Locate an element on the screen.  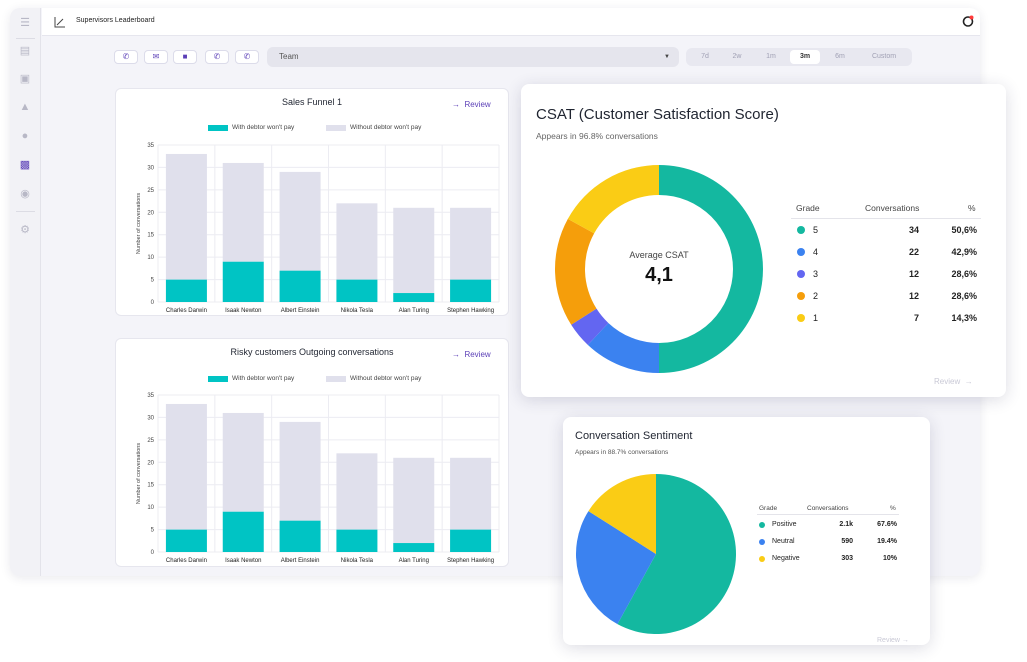
csat-subtitle: Appears in 96.8% conversations is located at coordinates (597, 136).